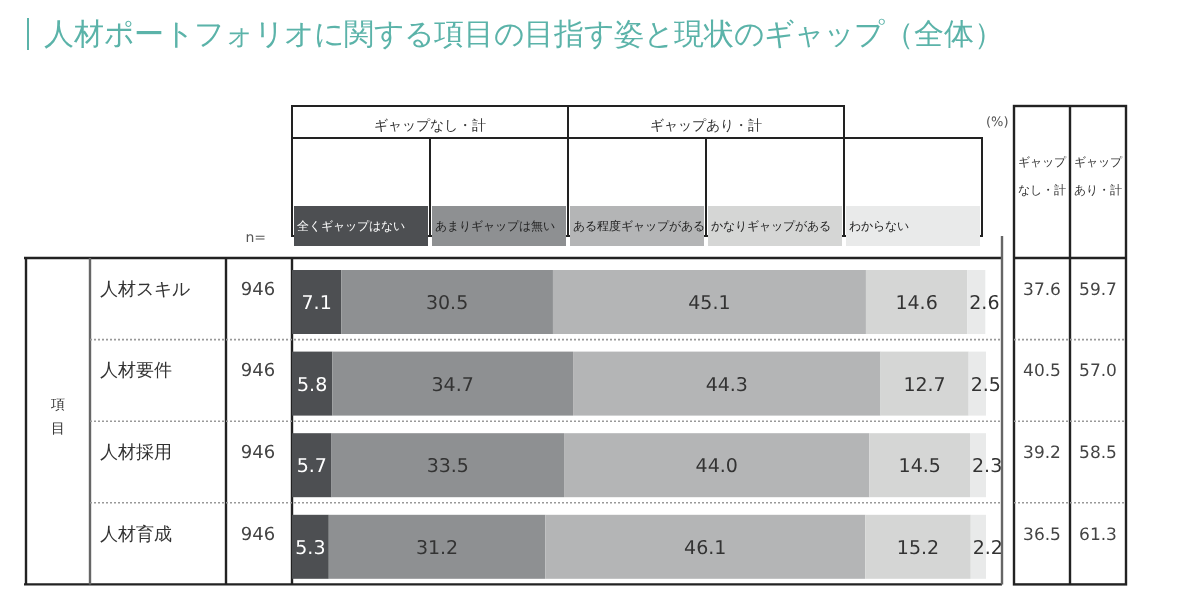  Describe the element at coordinates (987, 467) in the screenshot. I see `data-label: 2.3` at that location.